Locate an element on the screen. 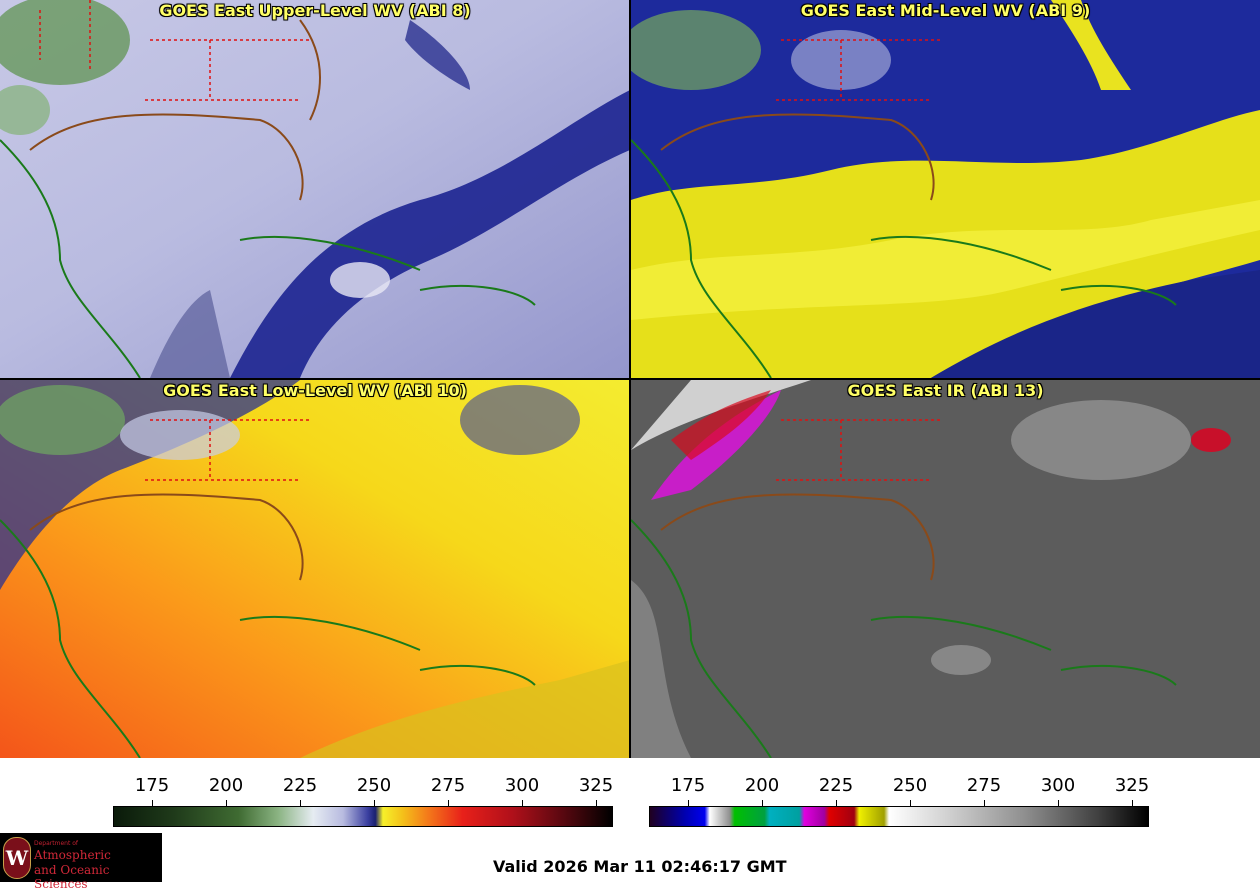 This screenshot has height=891, width=1260. wv-tick-label: 300 is located at coordinates (522, 785).